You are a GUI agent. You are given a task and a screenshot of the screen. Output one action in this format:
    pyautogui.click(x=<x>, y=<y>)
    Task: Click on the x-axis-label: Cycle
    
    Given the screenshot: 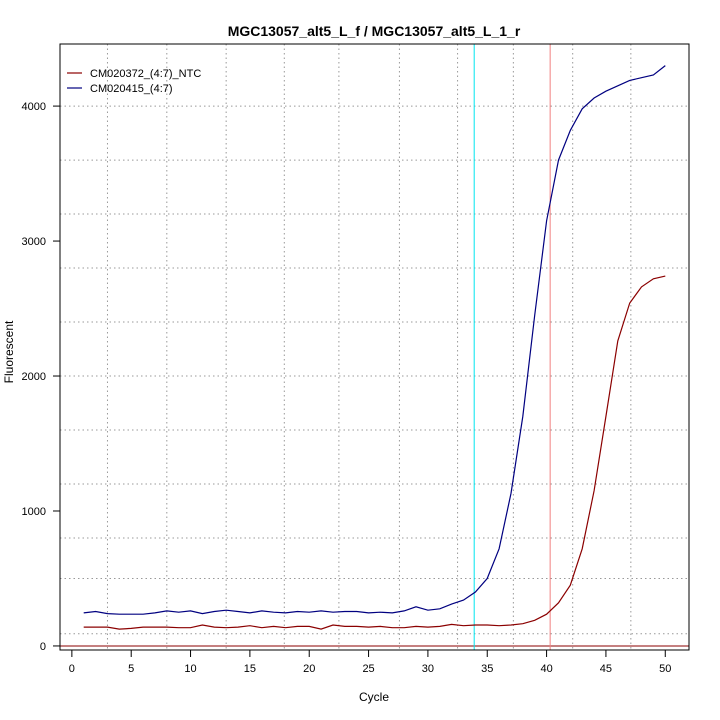 What is the action you would take?
    pyautogui.click(x=374, y=697)
    